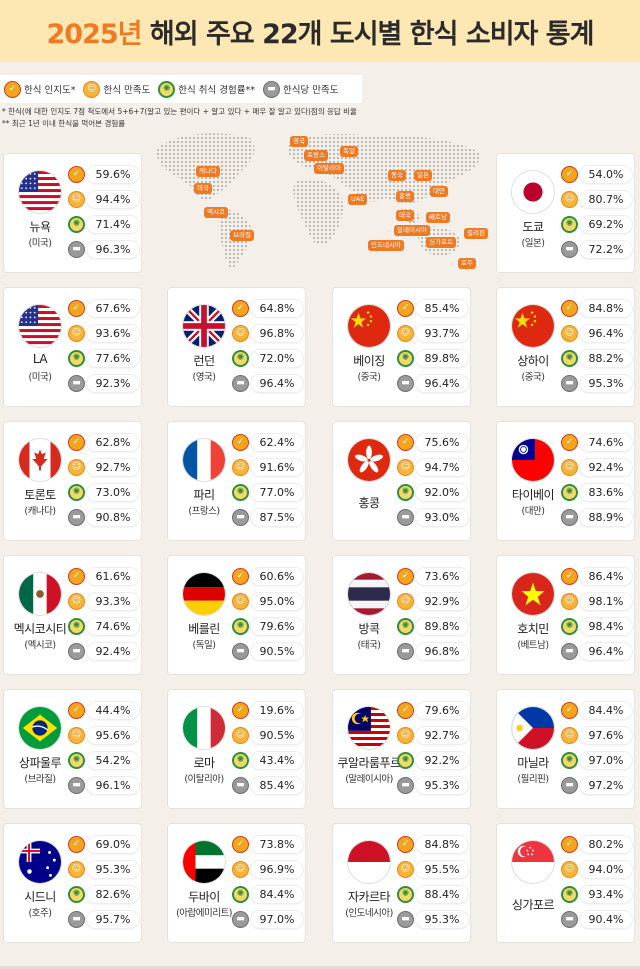 The width and height of the screenshot is (640, 969). Describe the element at coordinates (103, 383) in the screenshot. I see `stat-row-rs: ▬ 92.3%` at that location.